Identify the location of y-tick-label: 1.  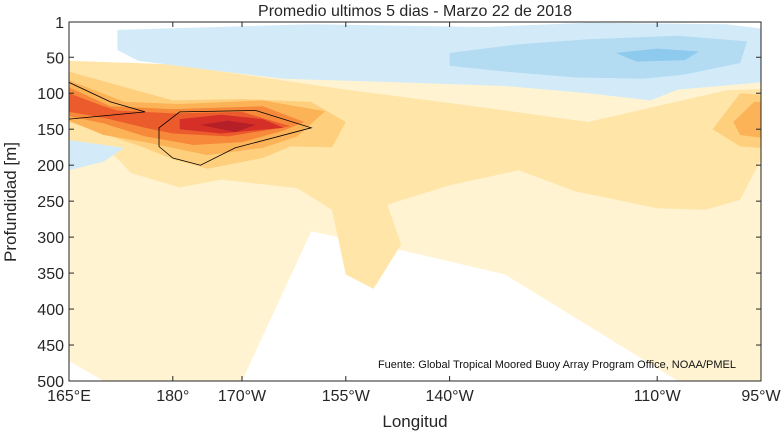
(59, 23).